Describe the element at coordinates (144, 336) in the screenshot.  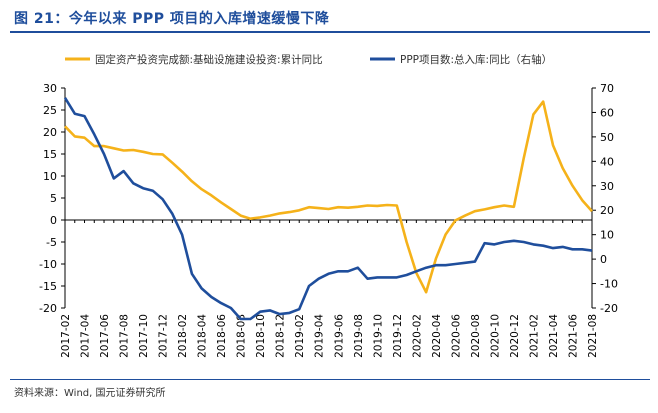
I see `x-tick-label: 2017-10` at that location.